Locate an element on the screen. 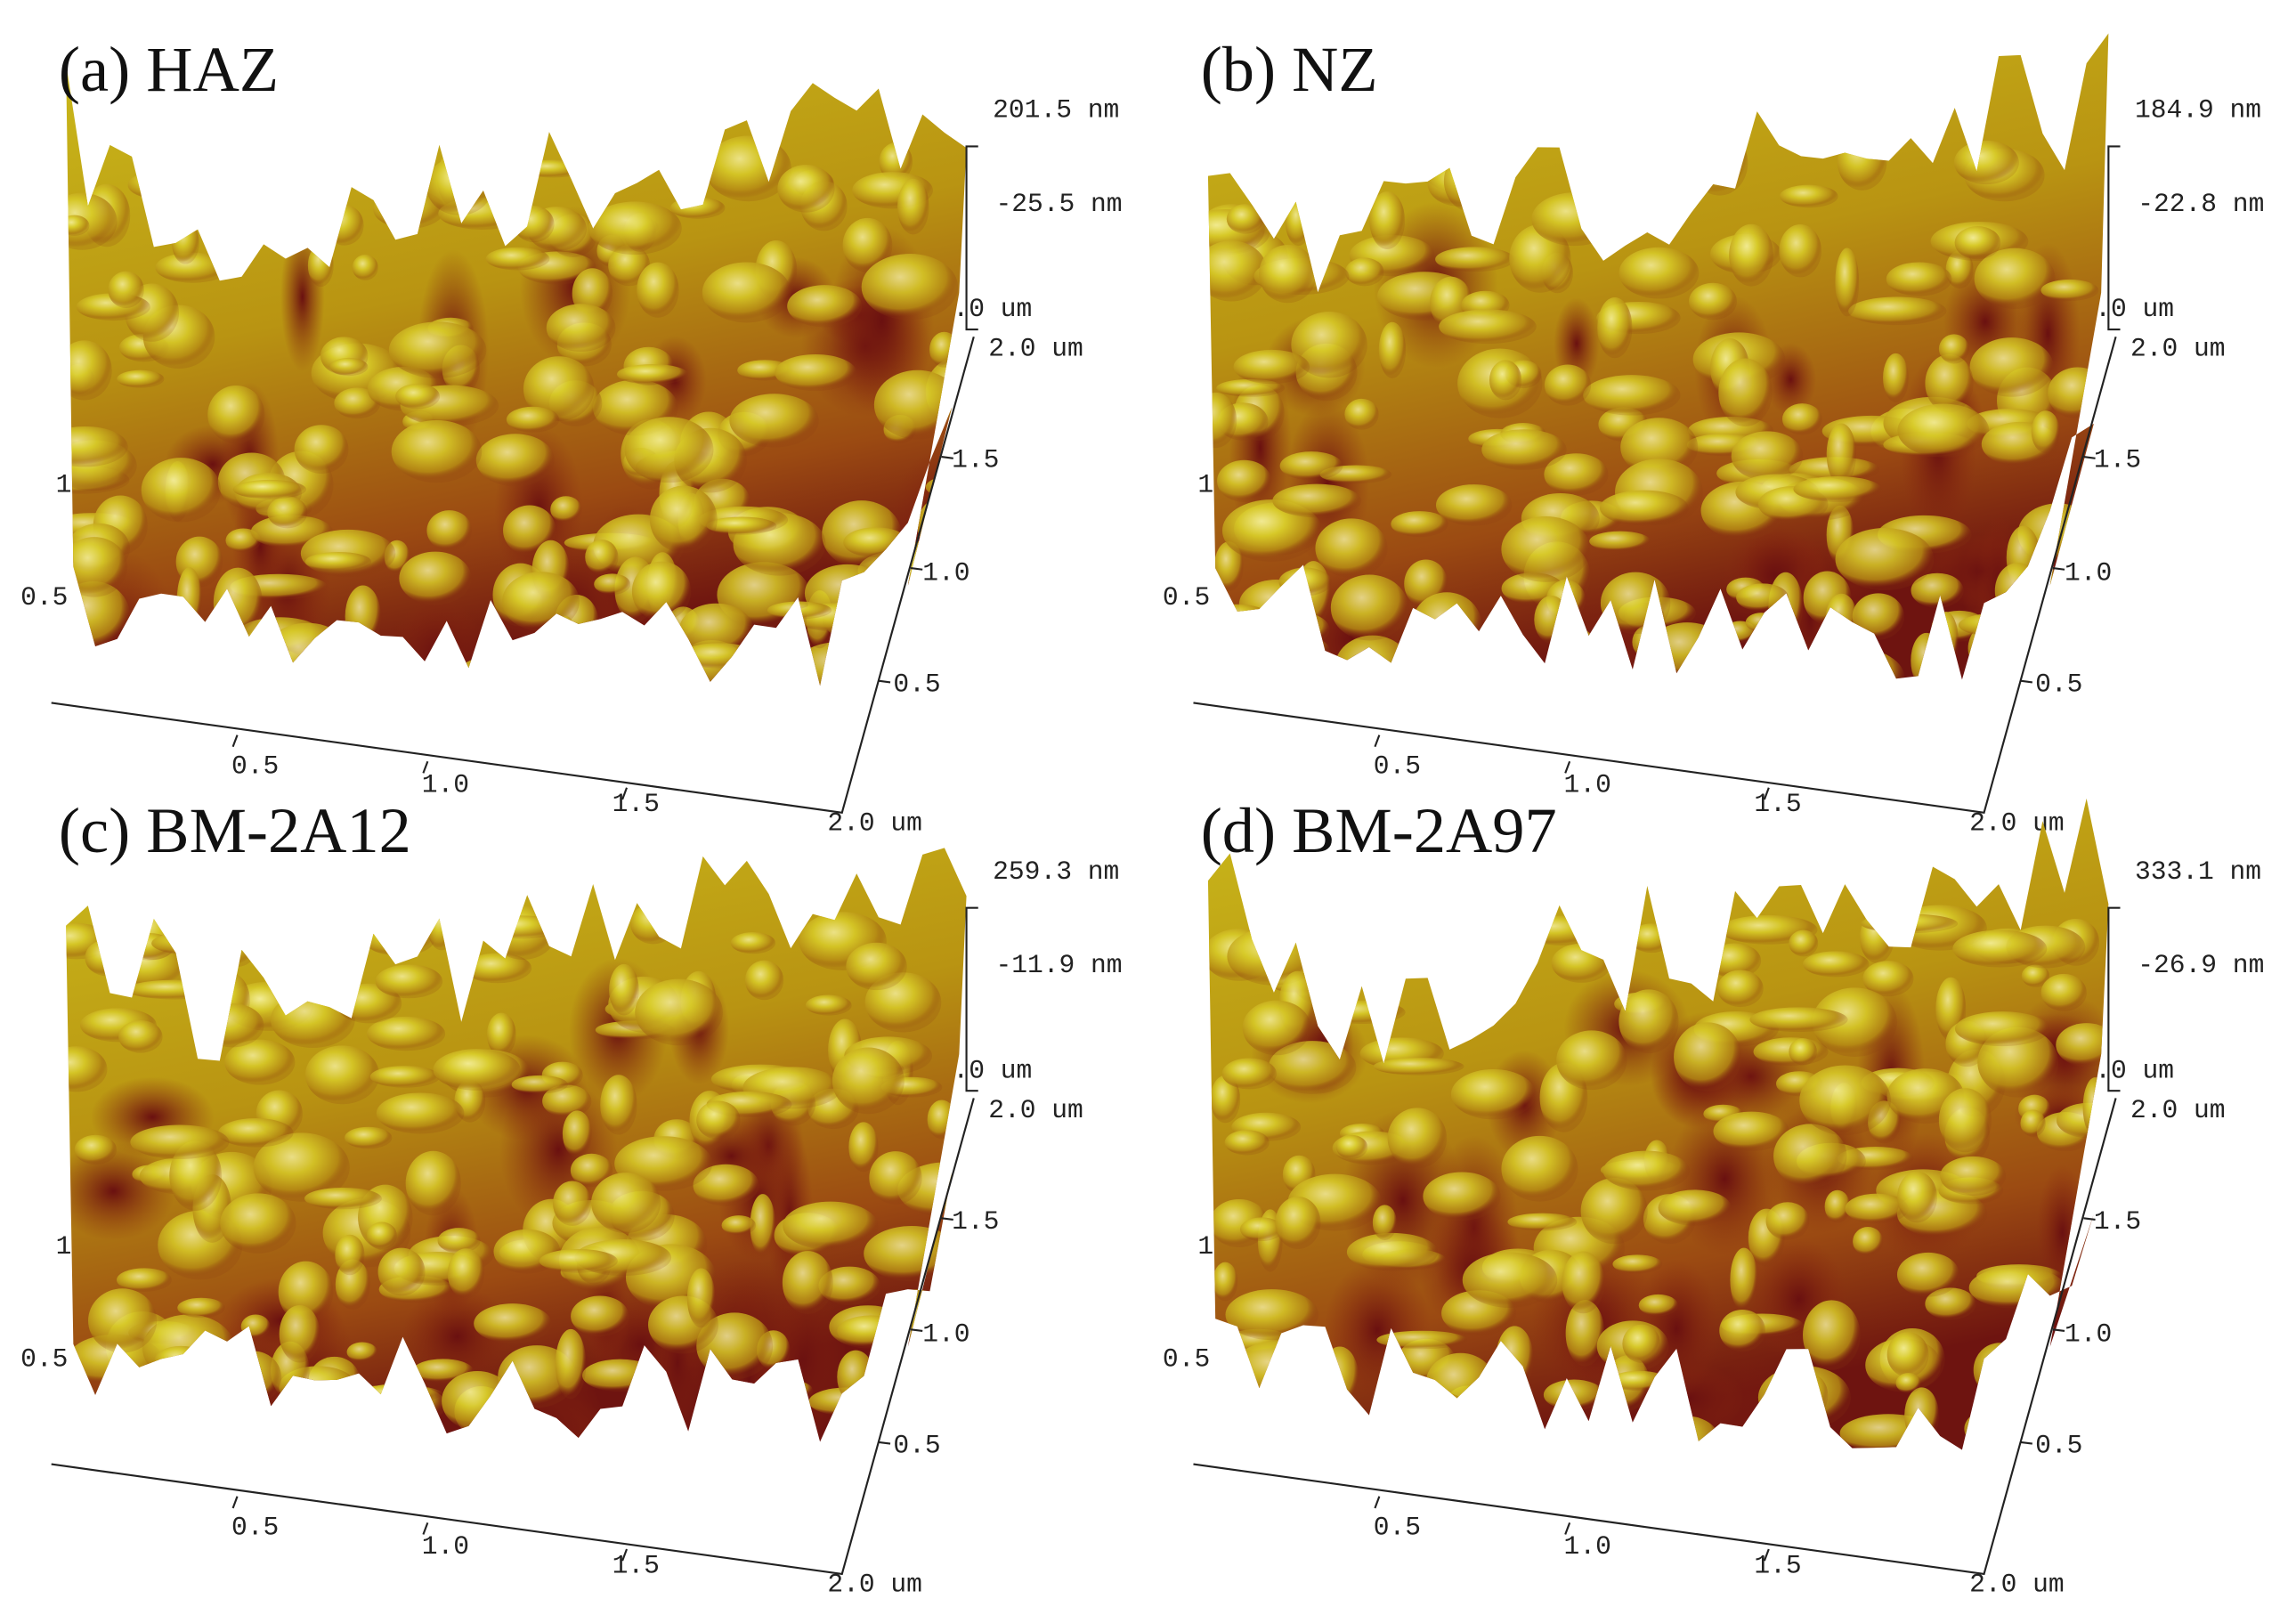 The width and height of the screenshot is (2296, 1615). surface-texture is located at coordinates (1658, 405).